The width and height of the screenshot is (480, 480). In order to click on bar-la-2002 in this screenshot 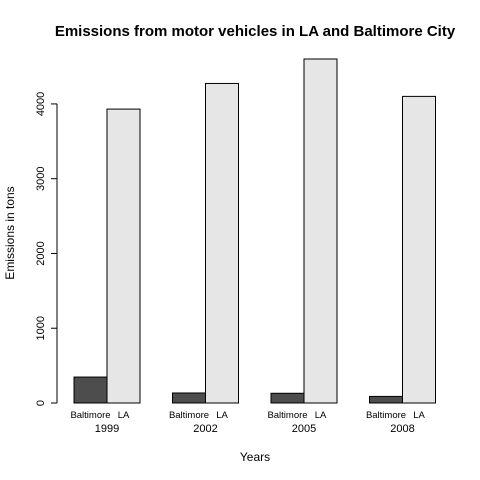, I will do `click(222, 243)`.